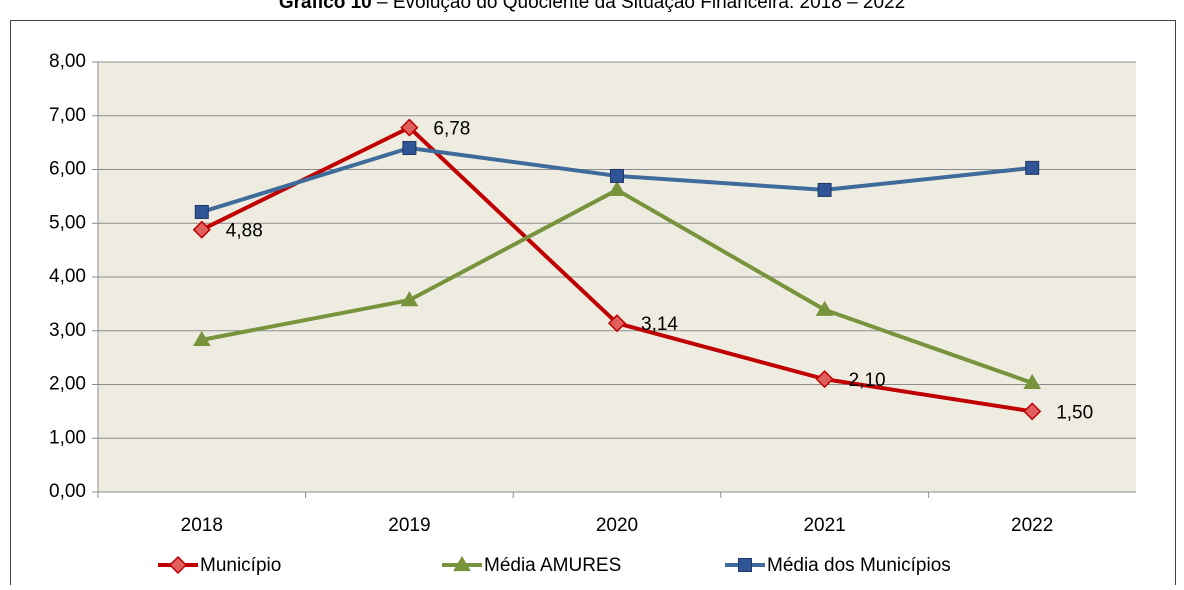 This screenshot has height=590, width=1184. I want to click on x-tick-label: 2022, so click(1032, 525).